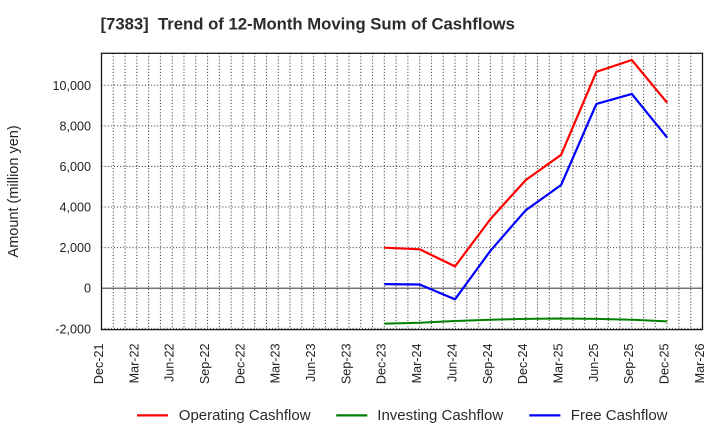  What do you see at coordinates (629, 364) in the screenshot?
I see `svg-text: Sep-25` at bounding box center [629, 364].